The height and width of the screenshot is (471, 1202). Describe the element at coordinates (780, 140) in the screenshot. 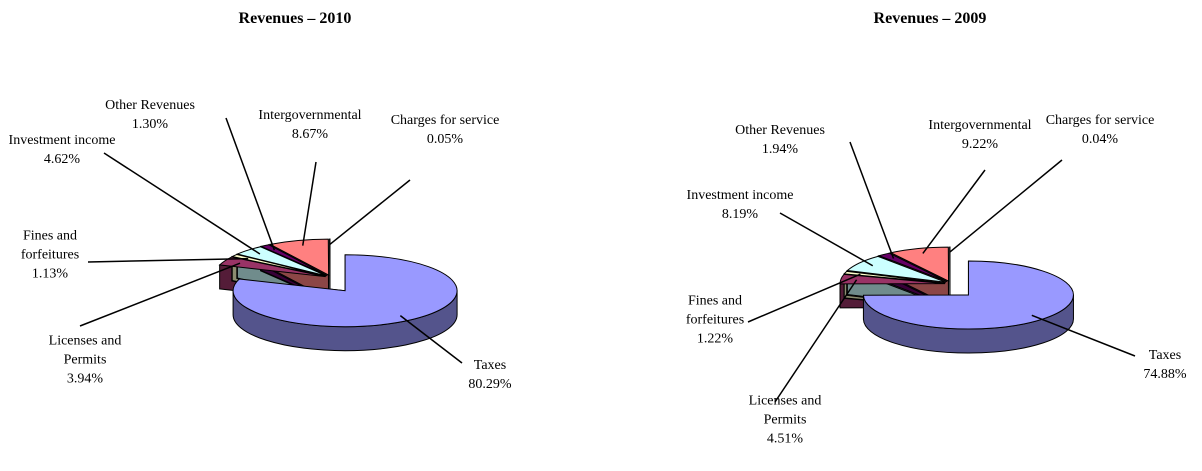

I see `slice-label: Other Revenues 1.94%` at that location.